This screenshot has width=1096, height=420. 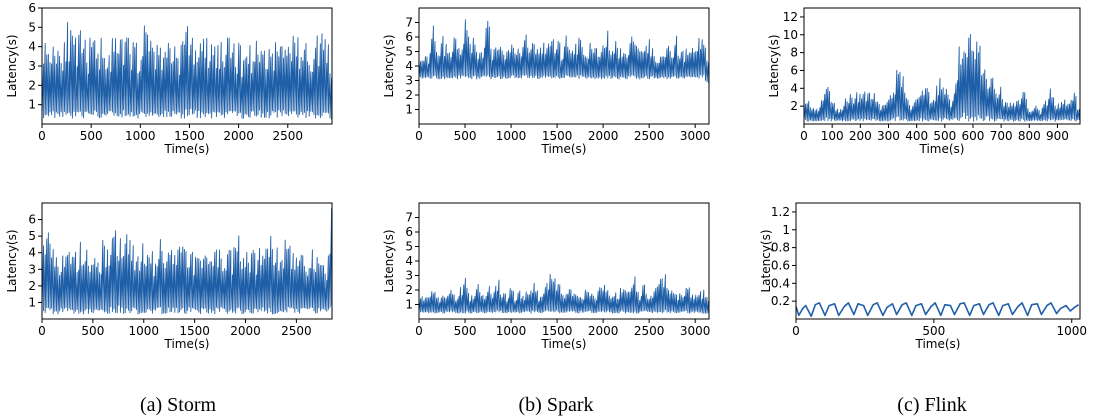 I want to click on y-tick-label: 10, so click(x=790, y=35).